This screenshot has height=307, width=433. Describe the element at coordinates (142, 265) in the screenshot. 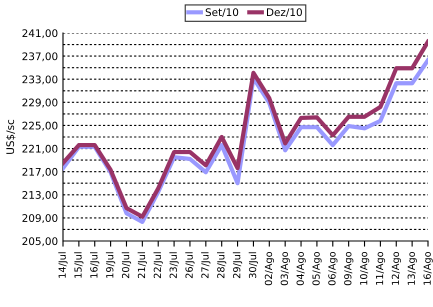

I see `x-tick-label: 21/Jul` at that location.